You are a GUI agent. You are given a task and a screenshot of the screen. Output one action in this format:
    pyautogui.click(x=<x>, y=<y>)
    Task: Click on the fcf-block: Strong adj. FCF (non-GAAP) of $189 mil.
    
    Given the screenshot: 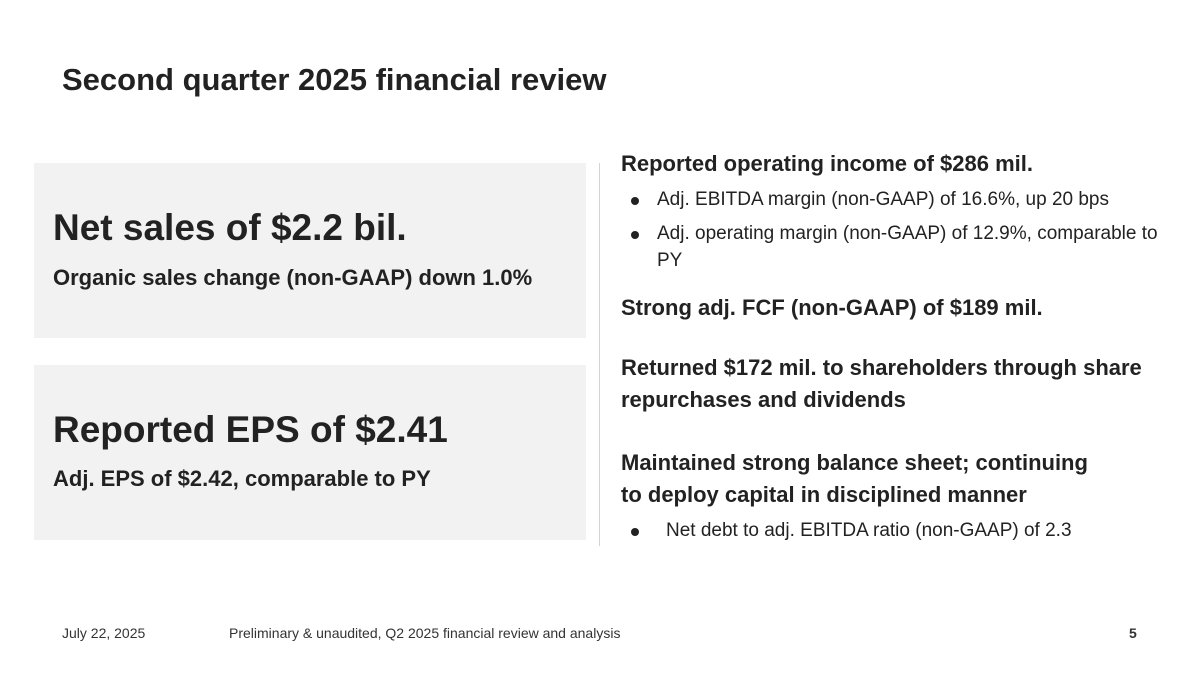 What is the action you would take?
    pyautogui.click(x=901, y=308)
    